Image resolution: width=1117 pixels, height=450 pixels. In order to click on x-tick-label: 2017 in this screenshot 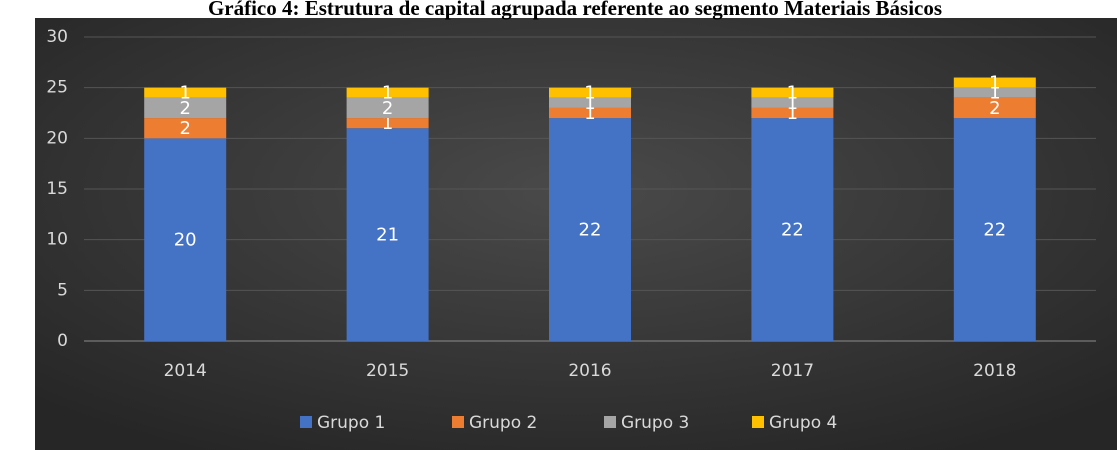, I will do `click(792, 371)`.